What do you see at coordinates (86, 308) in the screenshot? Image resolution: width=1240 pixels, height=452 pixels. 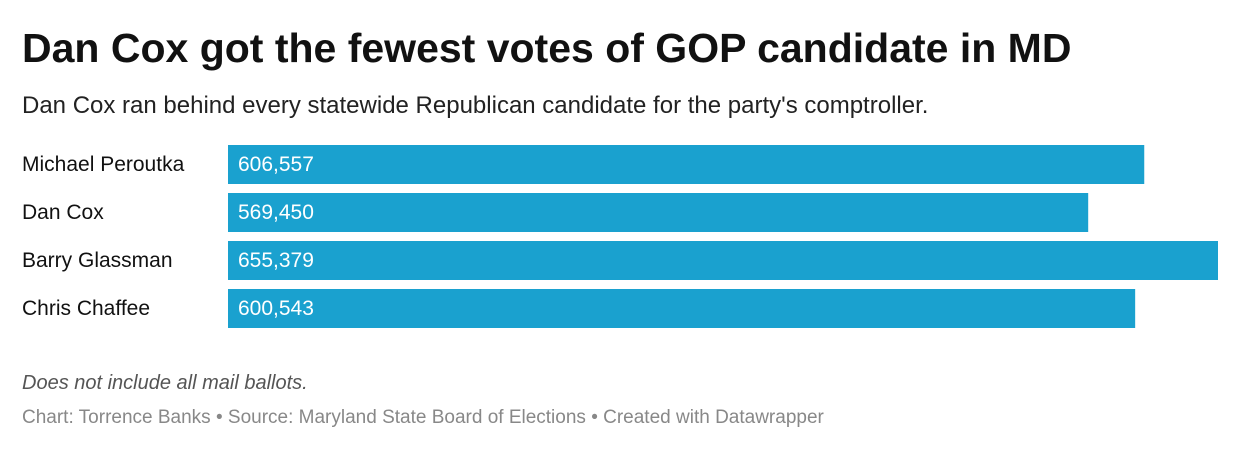 I see `category-label-chris-chaffee: Chris Chaffee` at bounding box center [86, 308].